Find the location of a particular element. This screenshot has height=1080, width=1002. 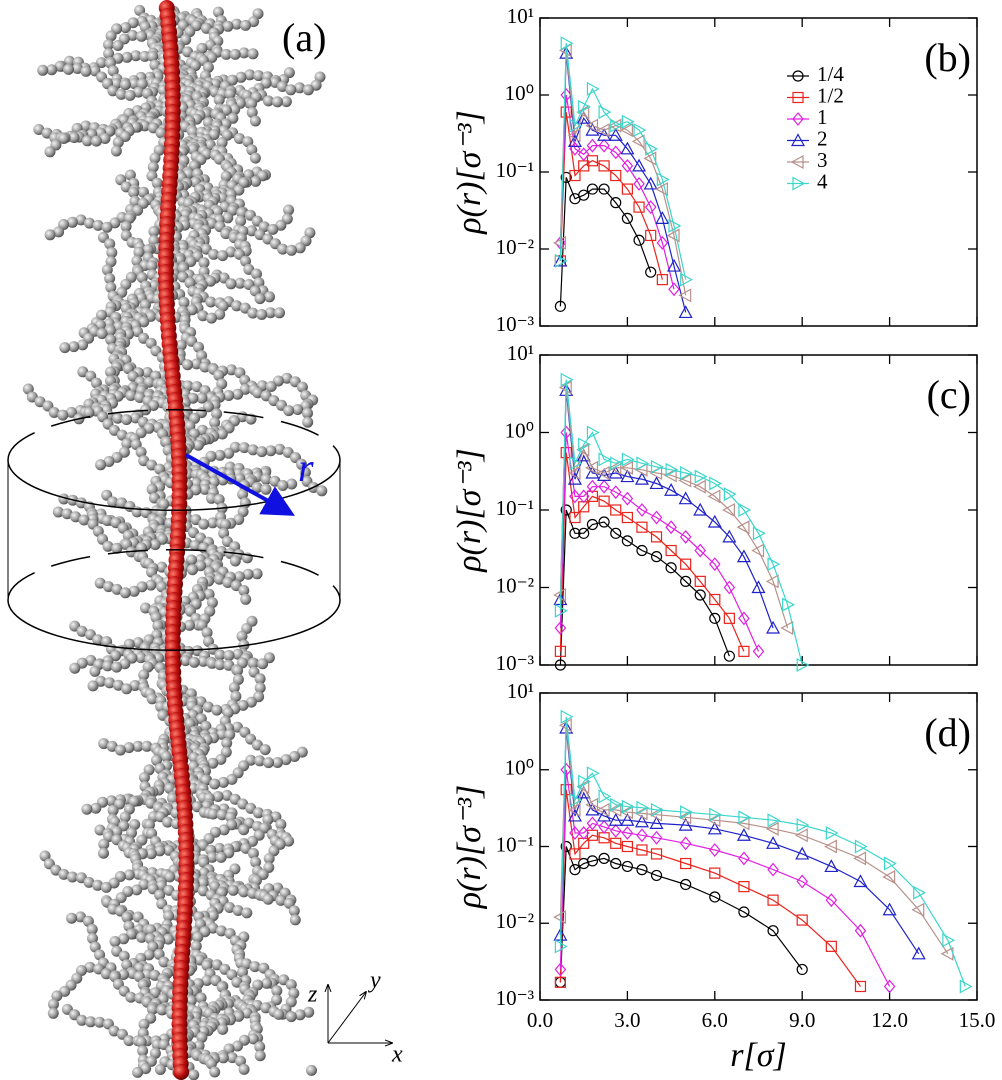

x-tick-label: 12.0 is located at coordinates (889, 1020).